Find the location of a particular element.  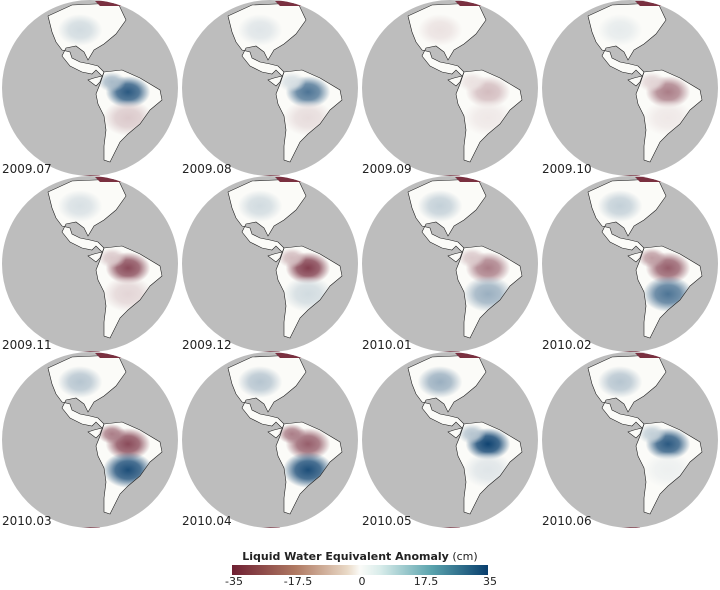

map-panel: 2009.08 is located at coordinates (270, 89).